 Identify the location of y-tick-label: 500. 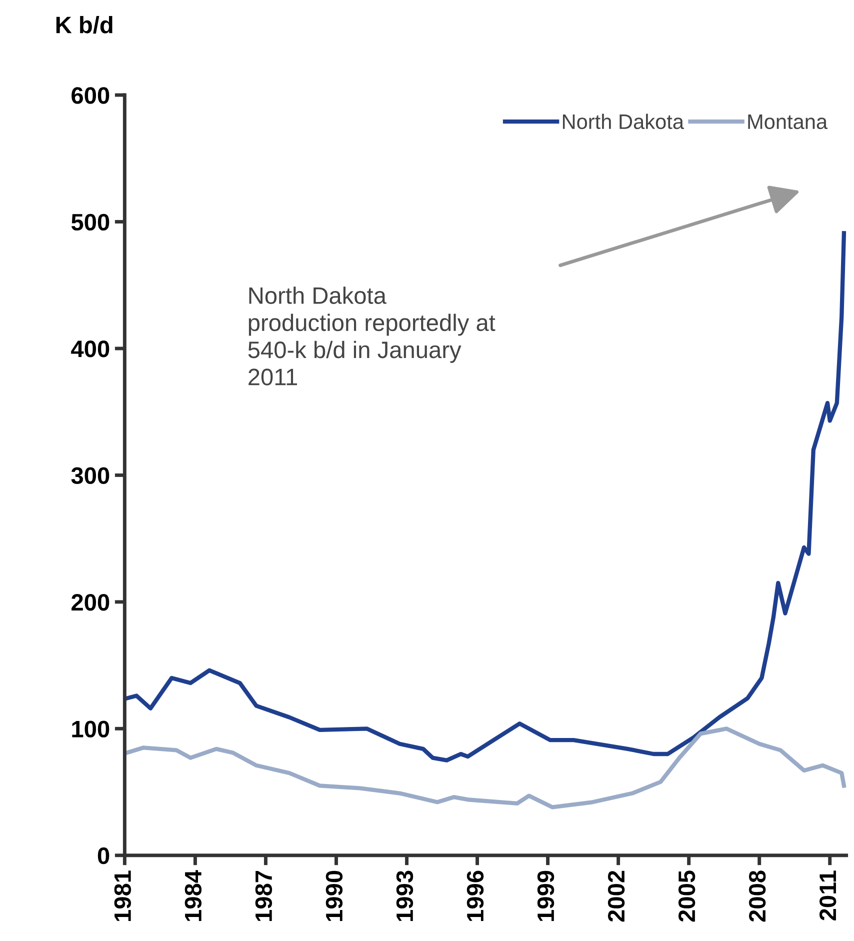
(90, 222).